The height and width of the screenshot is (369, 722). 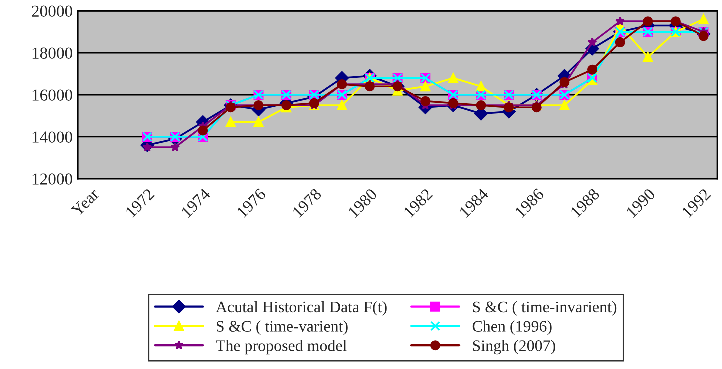 I want to click on legend-label: S &C ( time-invarient), so click(x=545, y=308).